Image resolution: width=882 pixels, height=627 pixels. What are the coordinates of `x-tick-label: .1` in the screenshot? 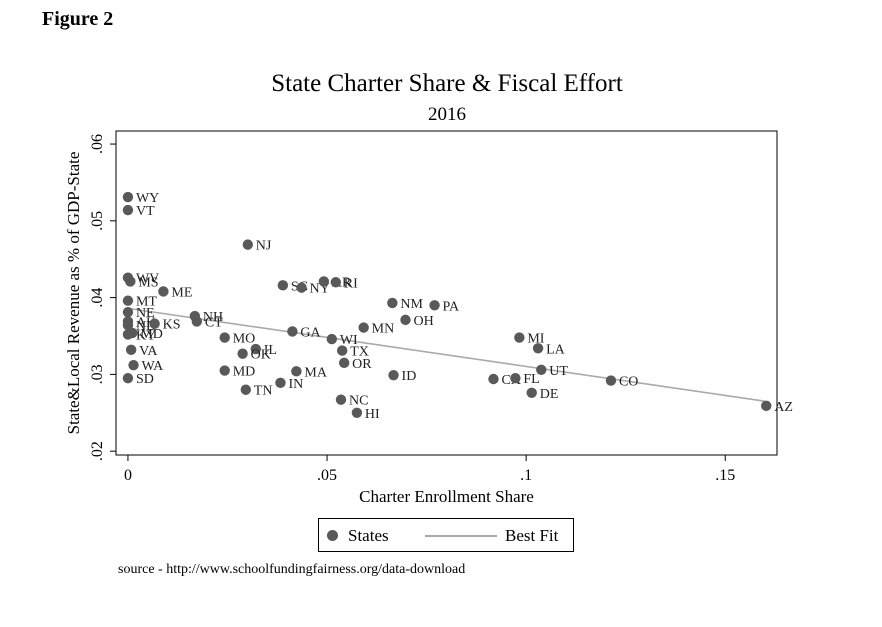 It's located at (526, 475).